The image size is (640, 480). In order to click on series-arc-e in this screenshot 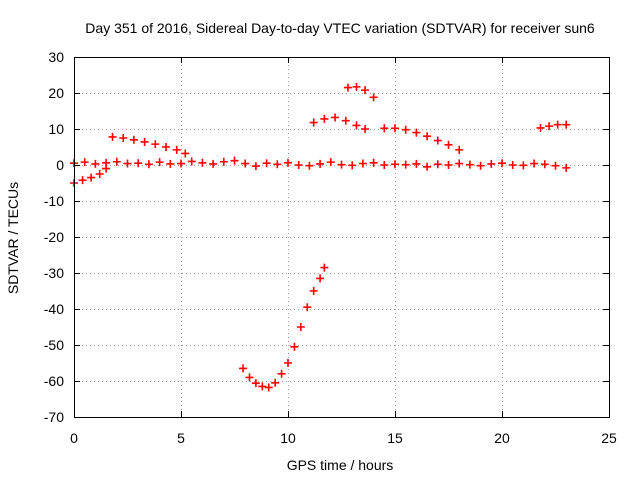, I will do `click(422, 139)`.